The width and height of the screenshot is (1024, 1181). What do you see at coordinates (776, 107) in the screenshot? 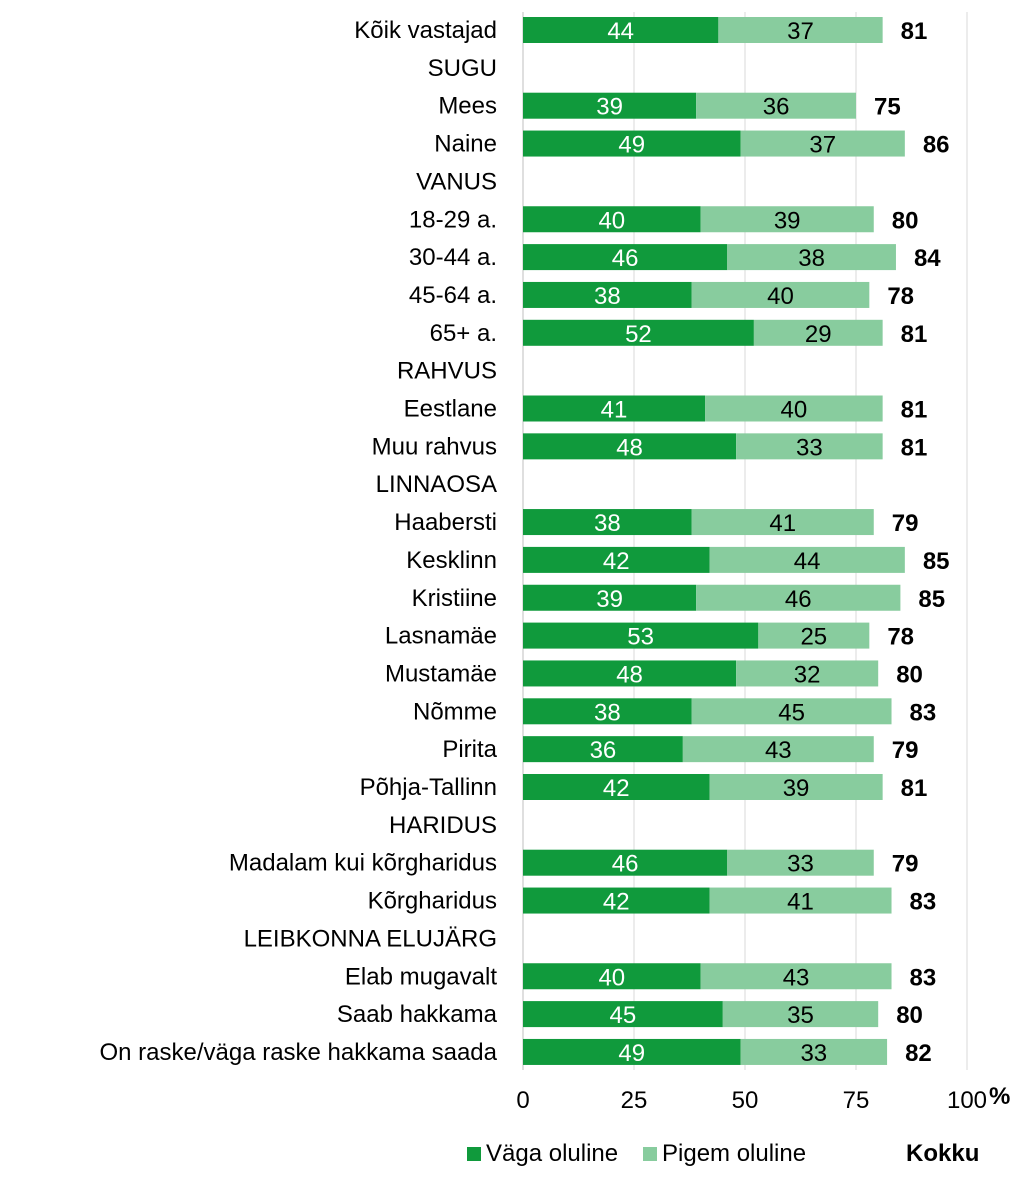
I see `data-label-pigem-oluline: 36` at bounding box center [776, 107].